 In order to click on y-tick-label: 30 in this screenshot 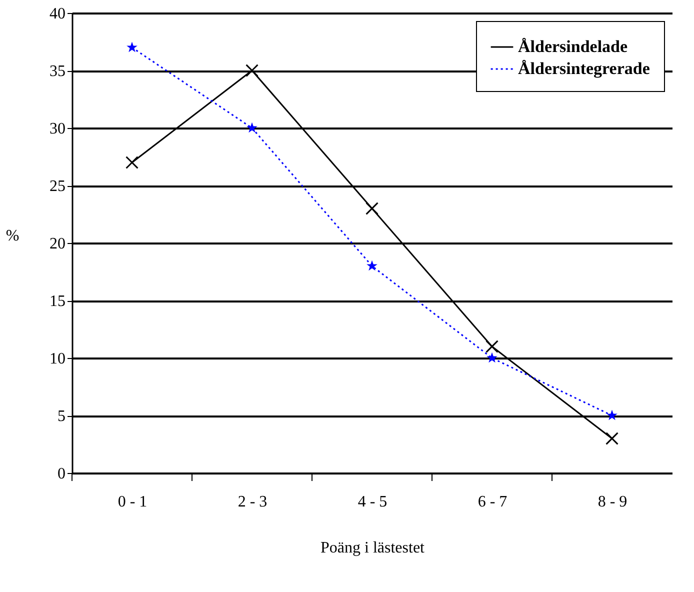, I will do `click(58, 129)`.